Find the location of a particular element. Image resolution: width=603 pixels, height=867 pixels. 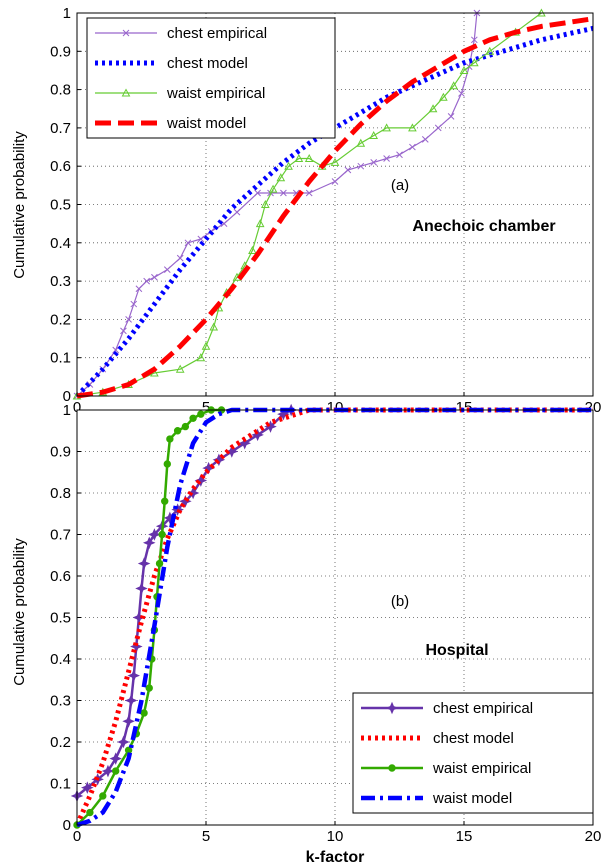

x-tick-label: 20 is located at coordinates (593, 836).